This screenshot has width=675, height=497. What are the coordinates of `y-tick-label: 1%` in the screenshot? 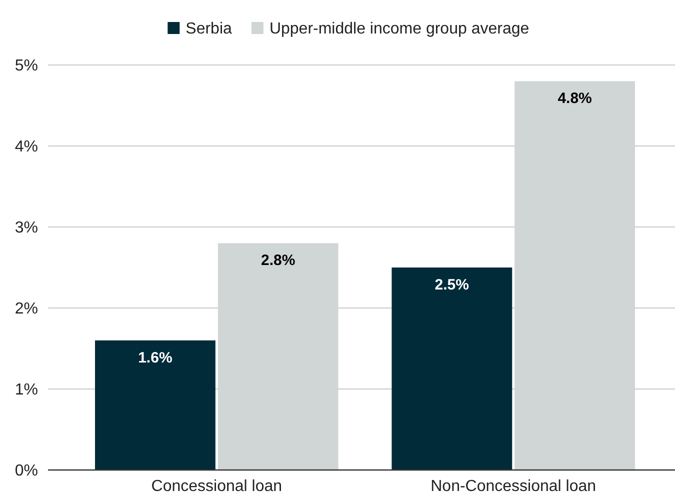 It's located at (26, 390).